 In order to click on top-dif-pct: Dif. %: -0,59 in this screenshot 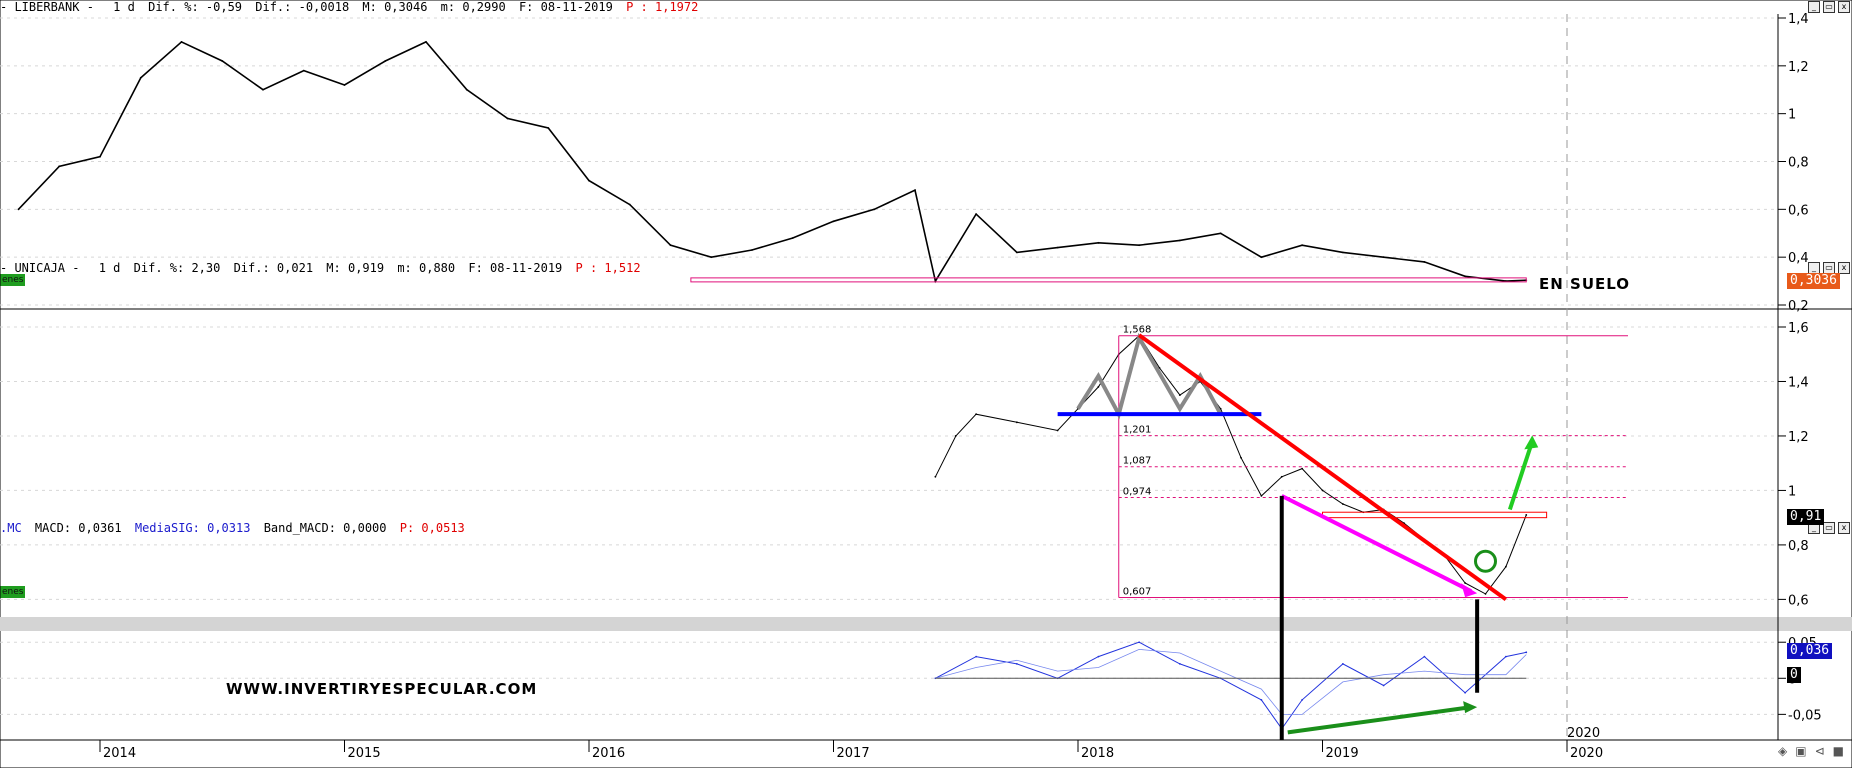, I will do `click(195, 7)`.